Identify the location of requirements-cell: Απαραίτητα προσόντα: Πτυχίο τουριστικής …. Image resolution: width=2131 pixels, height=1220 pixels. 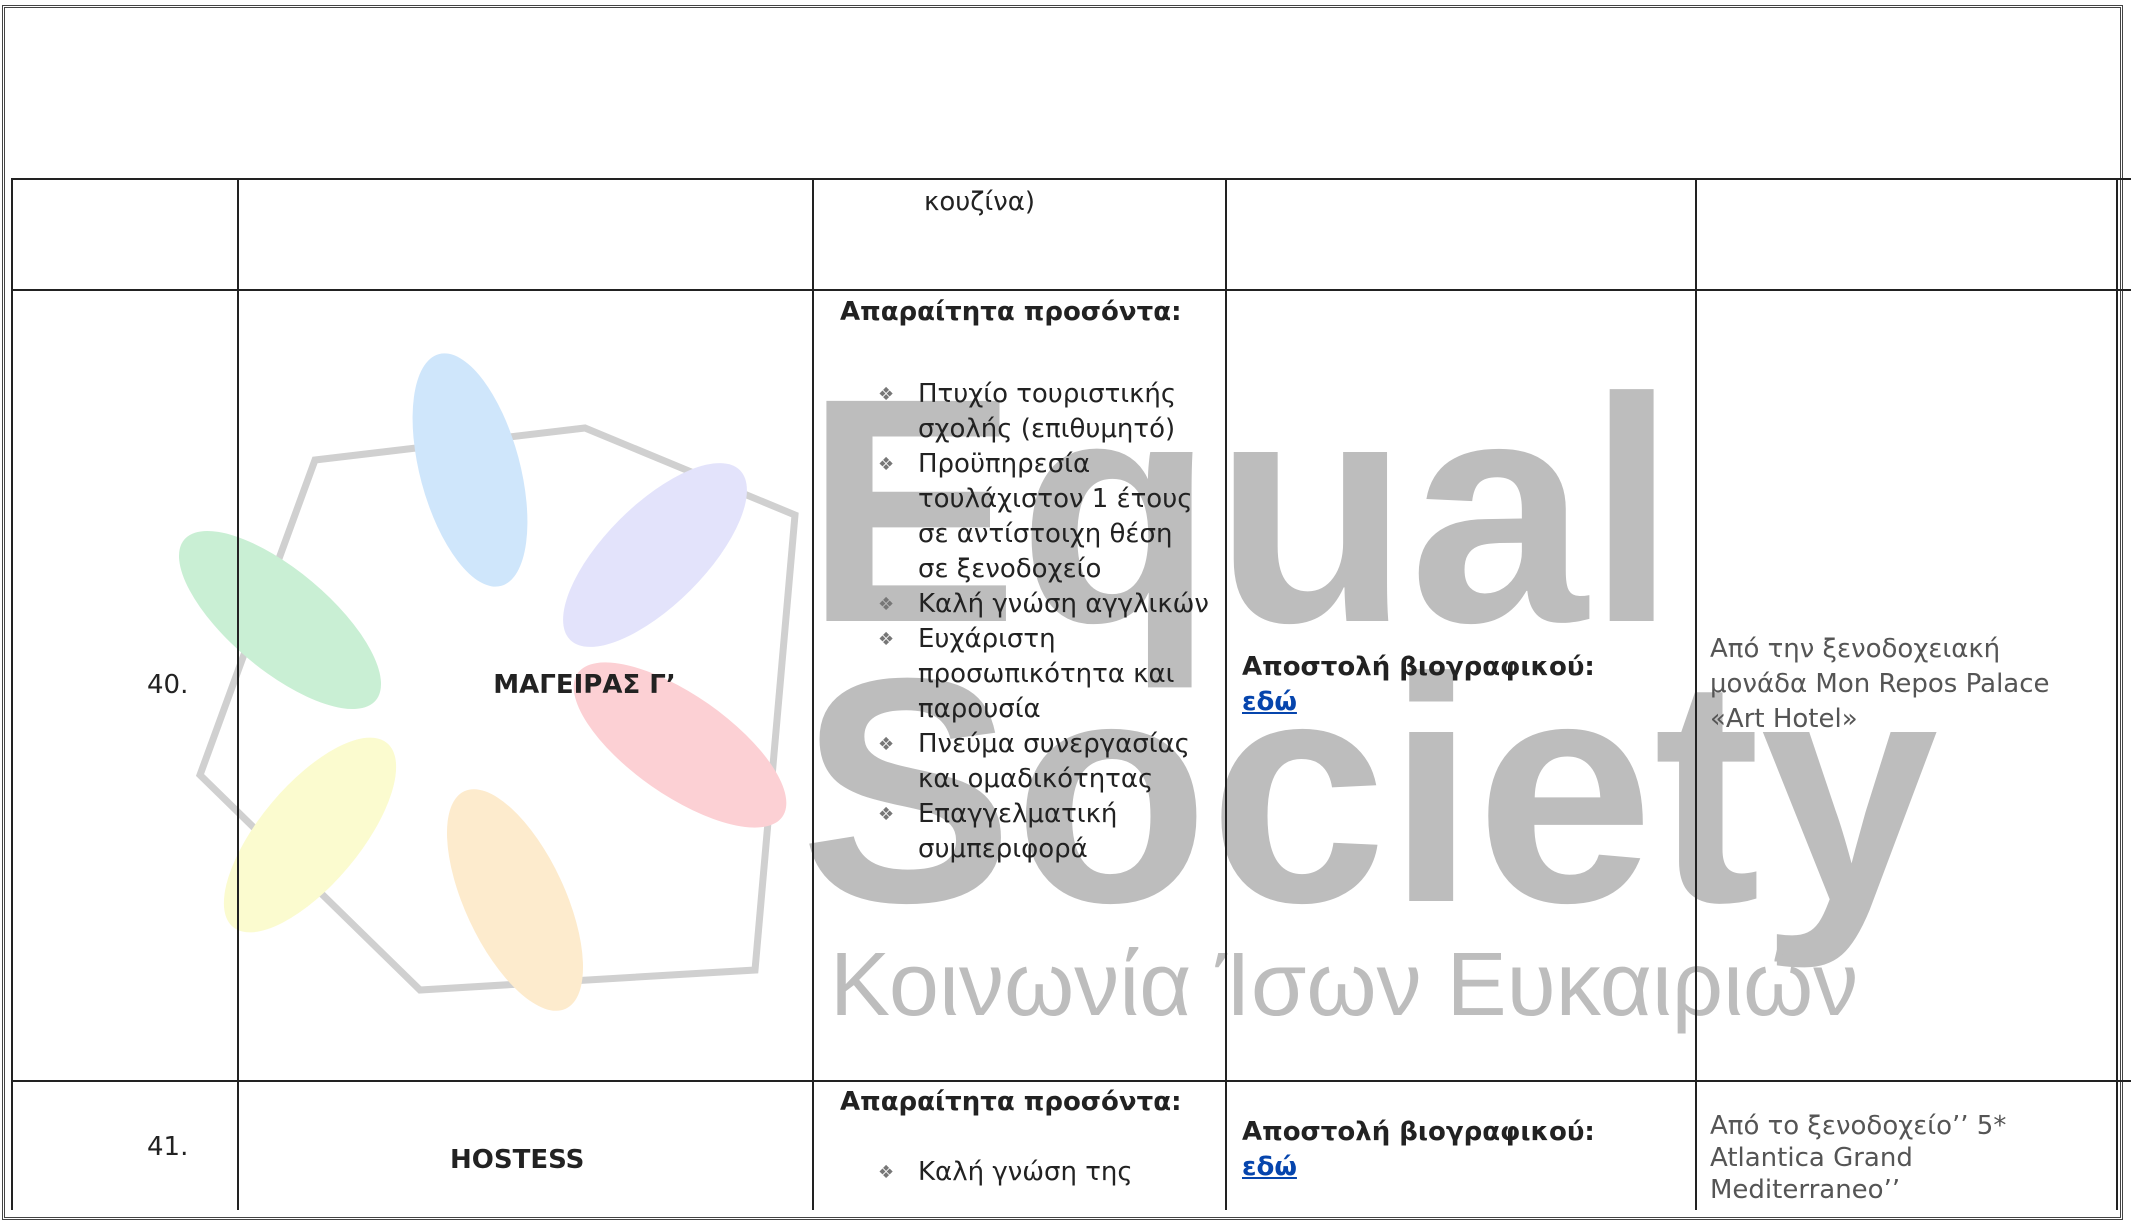
(1030, 581).